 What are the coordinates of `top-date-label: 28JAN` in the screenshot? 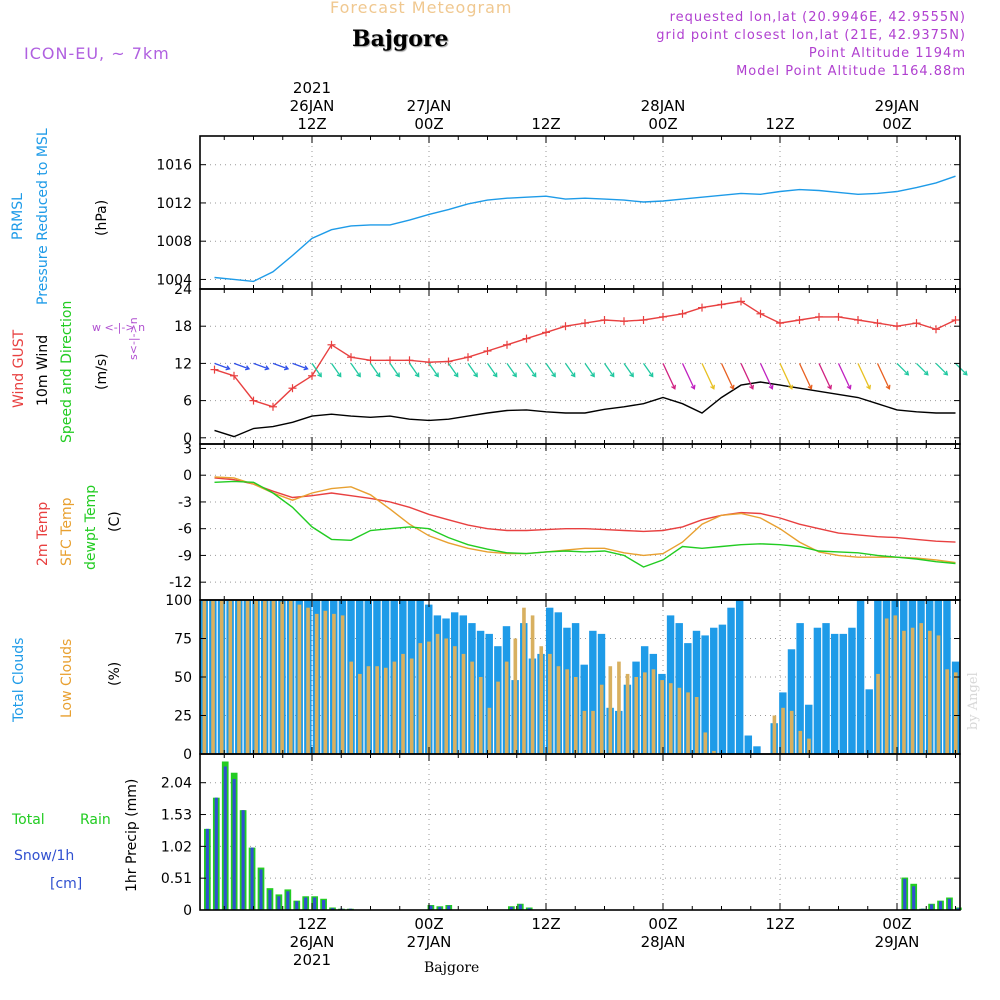 It's located at (663, 106).